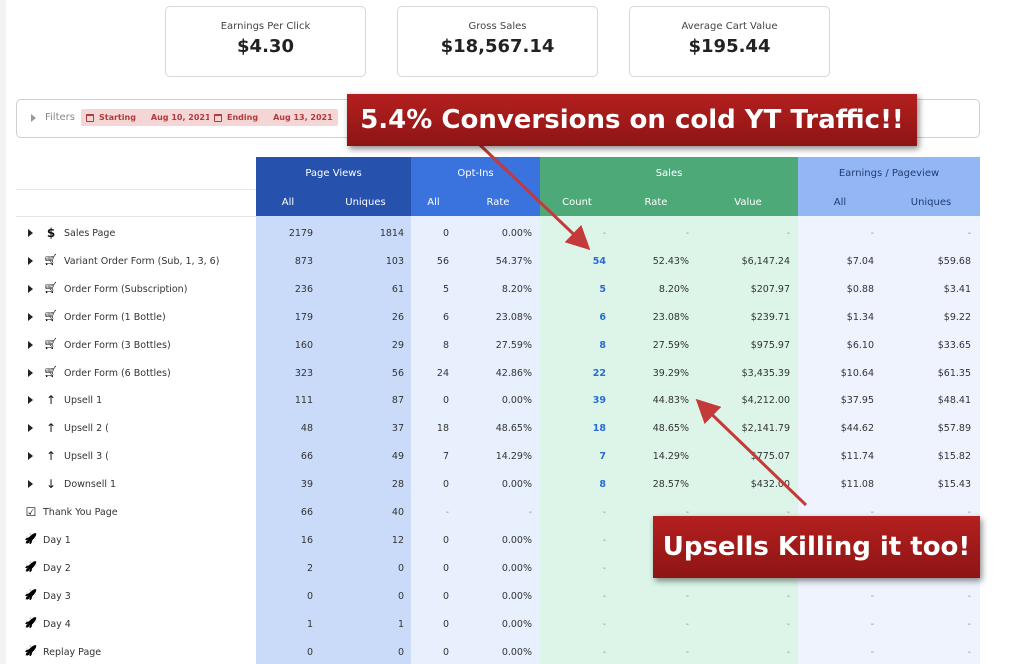 The height and width of the screenshot is (664, 1012). Describe the element at coordinates (445, 345) in the screenshot. I see `cell-oi-all: 8` at that location.